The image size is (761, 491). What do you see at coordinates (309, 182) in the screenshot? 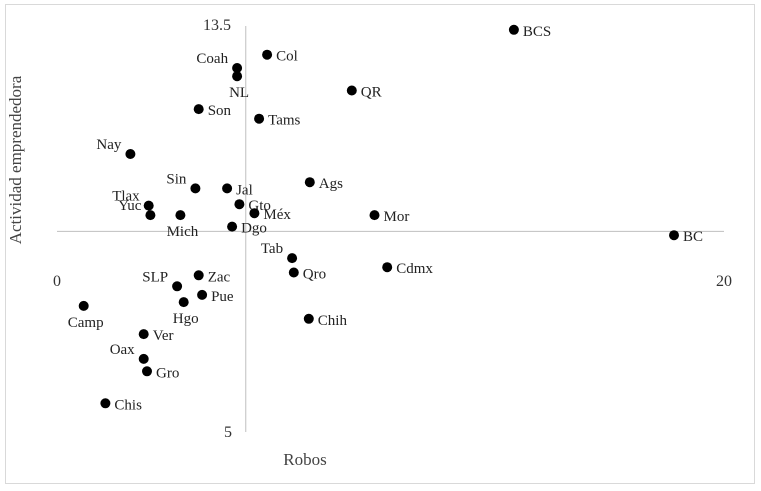
I see `data-point-ags` at bounding box center [309, 182].